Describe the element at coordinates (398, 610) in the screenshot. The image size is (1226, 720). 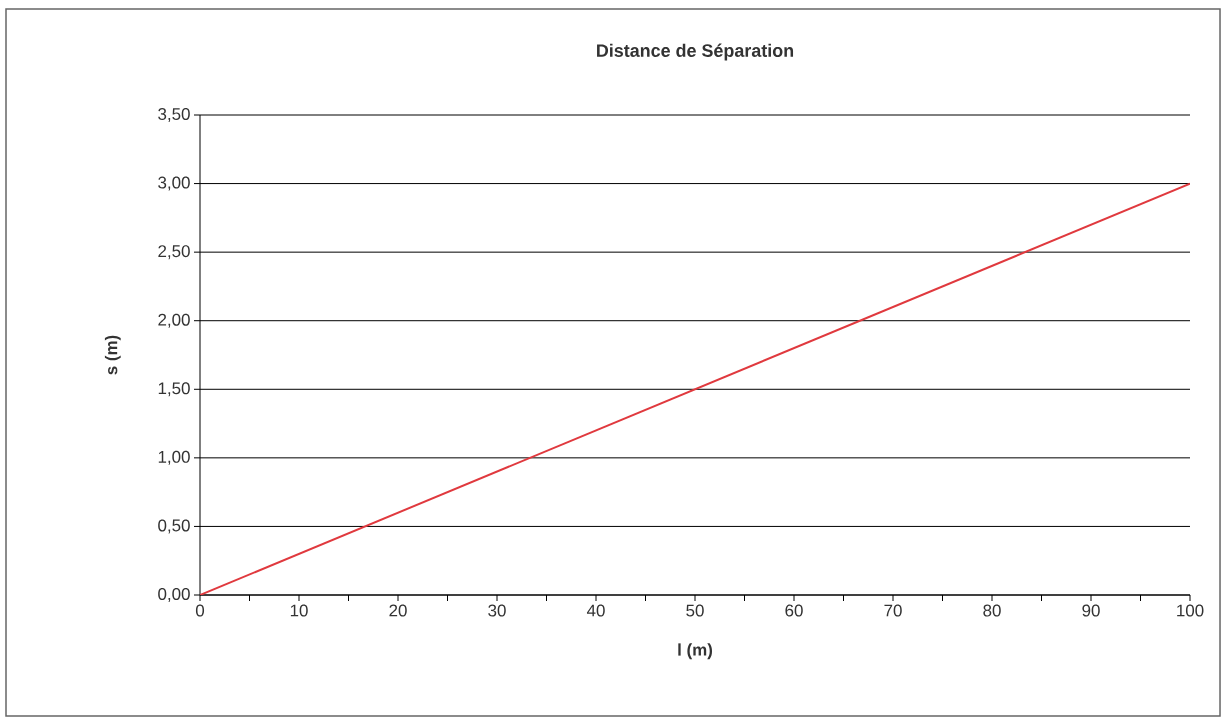
I see `x-tick-label: 20` at that location.